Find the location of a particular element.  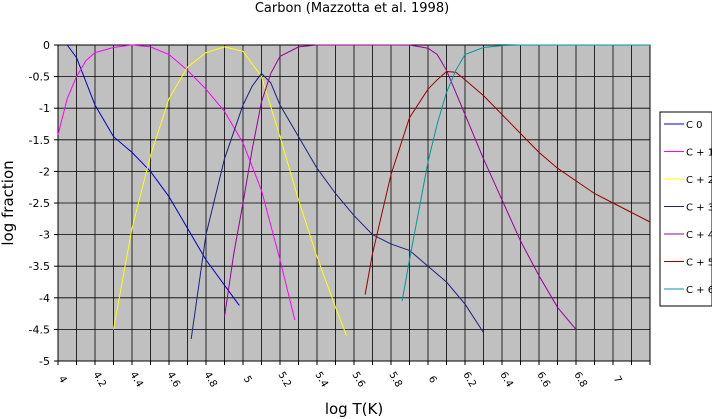

legend: C 0 C + 1 C + 2 C + 3 C + 4 C + 5 C + 6 is located at coordinates (688, 208).